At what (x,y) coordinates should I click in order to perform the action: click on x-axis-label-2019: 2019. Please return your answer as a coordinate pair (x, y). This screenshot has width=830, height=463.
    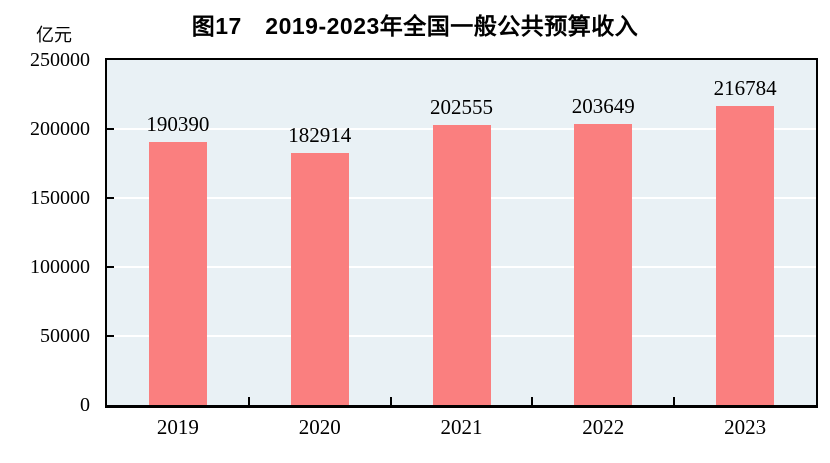
    Looking at the image, I should click on (177, 427).